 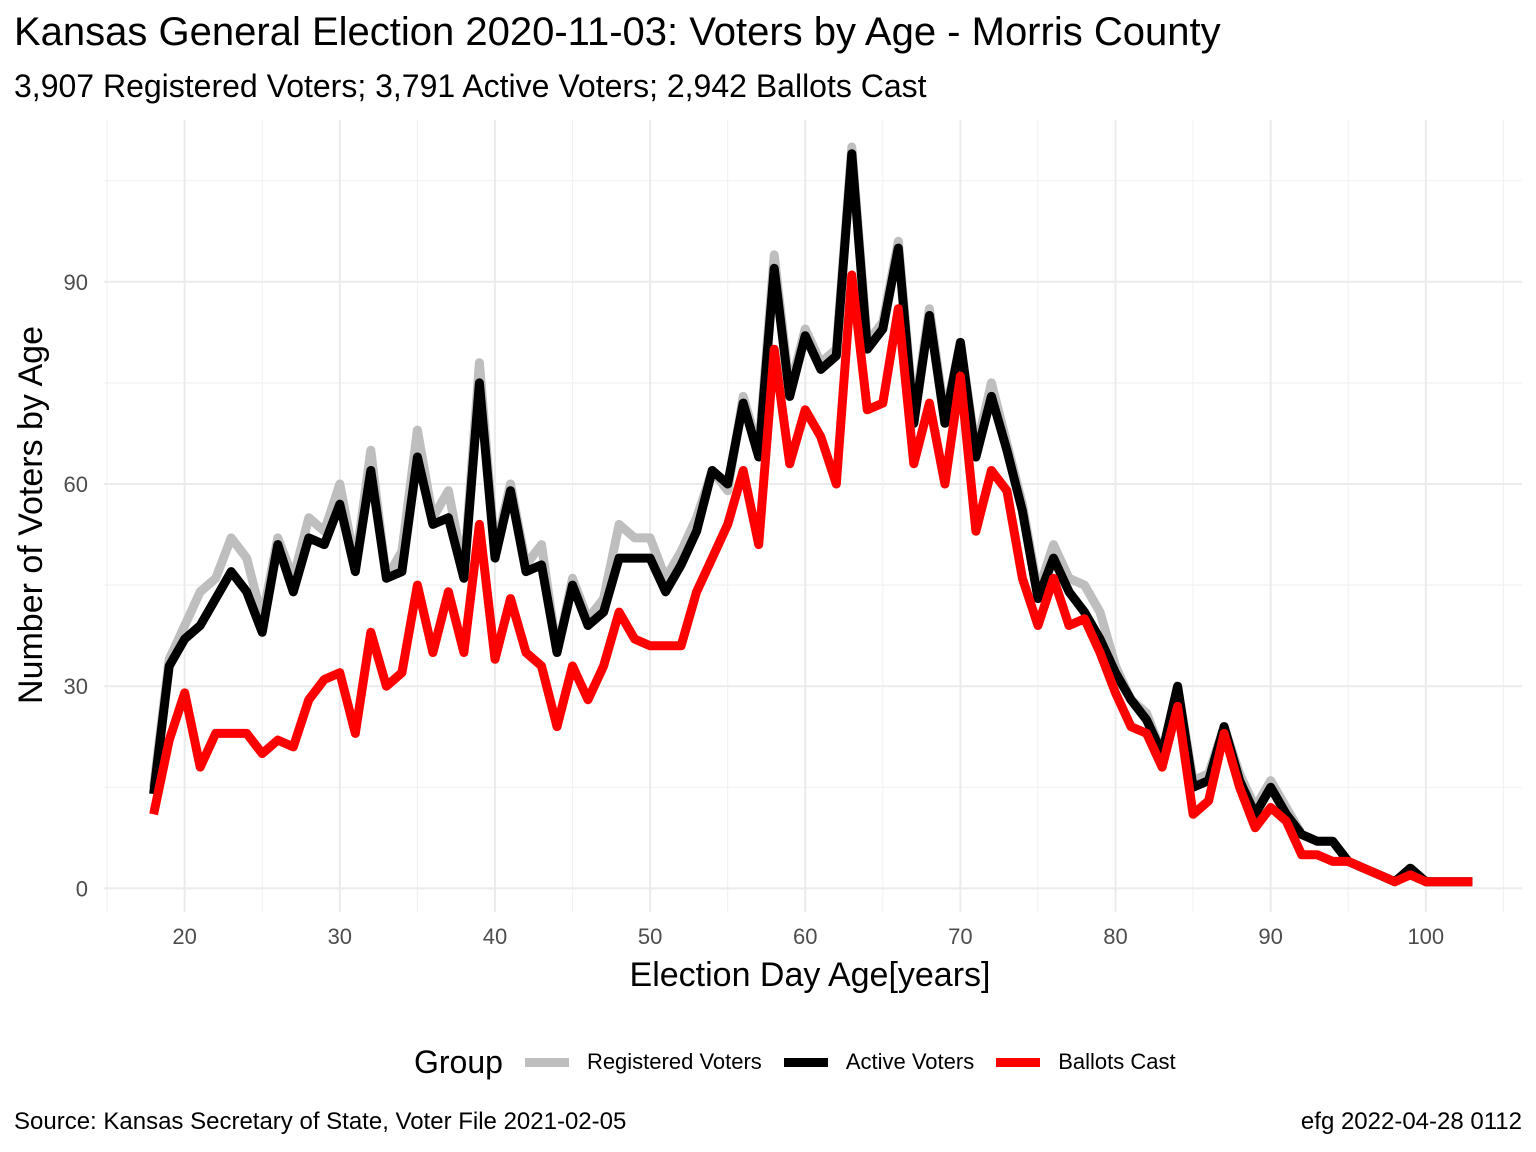 I want to click on legend-title: Group, so click(x=458, y=1061).